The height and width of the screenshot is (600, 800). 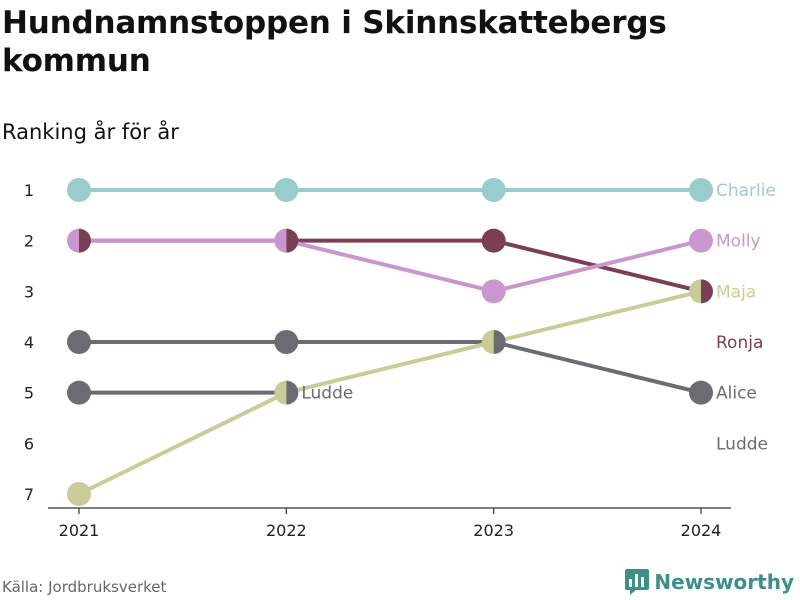 I want to click on end-label-ludde: Ludde, so click(x=742, y=444).